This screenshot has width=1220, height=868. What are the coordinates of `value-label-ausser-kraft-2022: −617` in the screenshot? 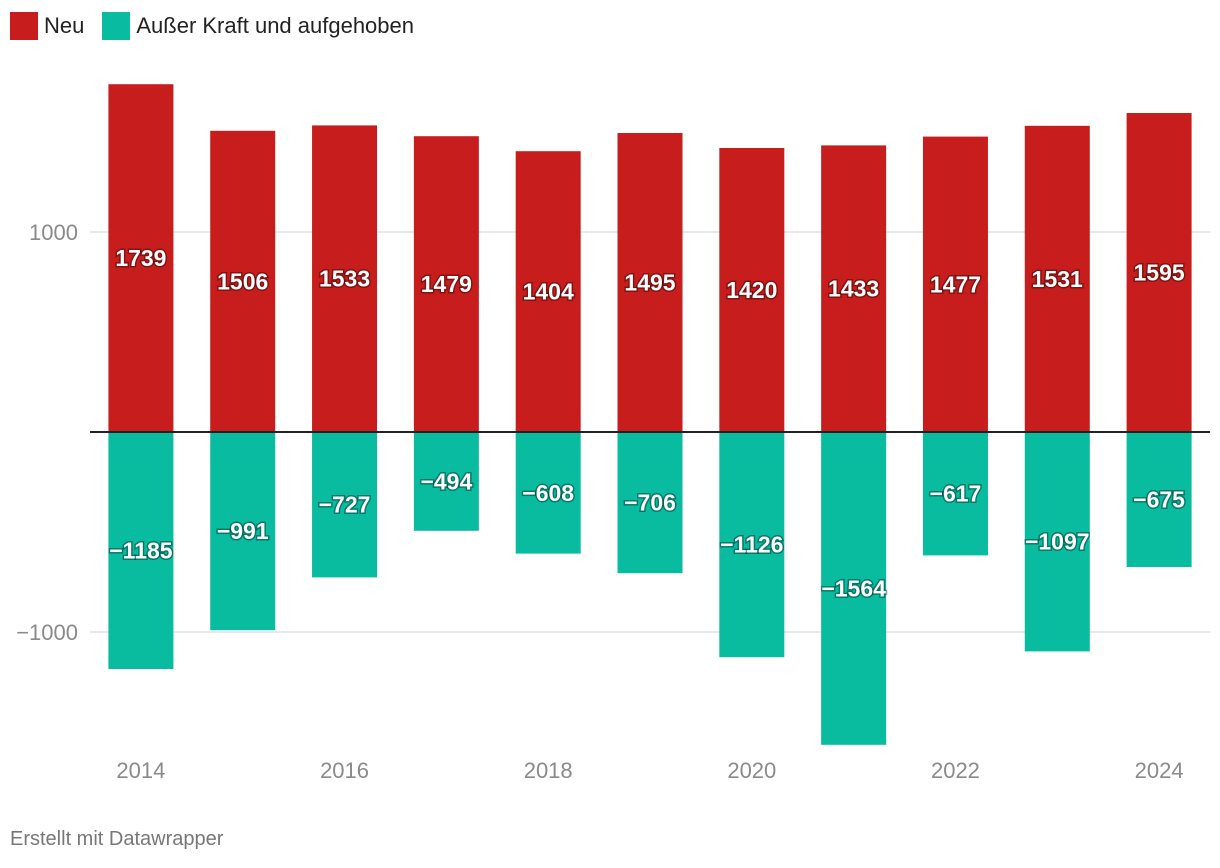 It's located at (956, 494).